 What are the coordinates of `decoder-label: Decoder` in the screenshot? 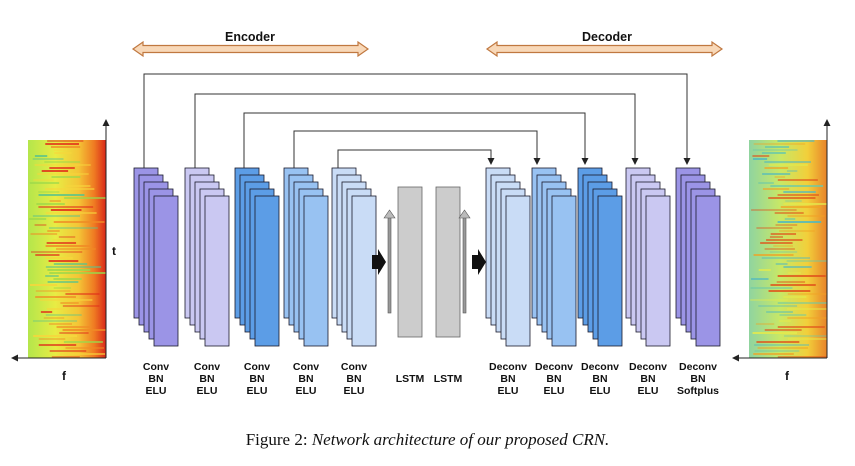 It's located at (607, 37).